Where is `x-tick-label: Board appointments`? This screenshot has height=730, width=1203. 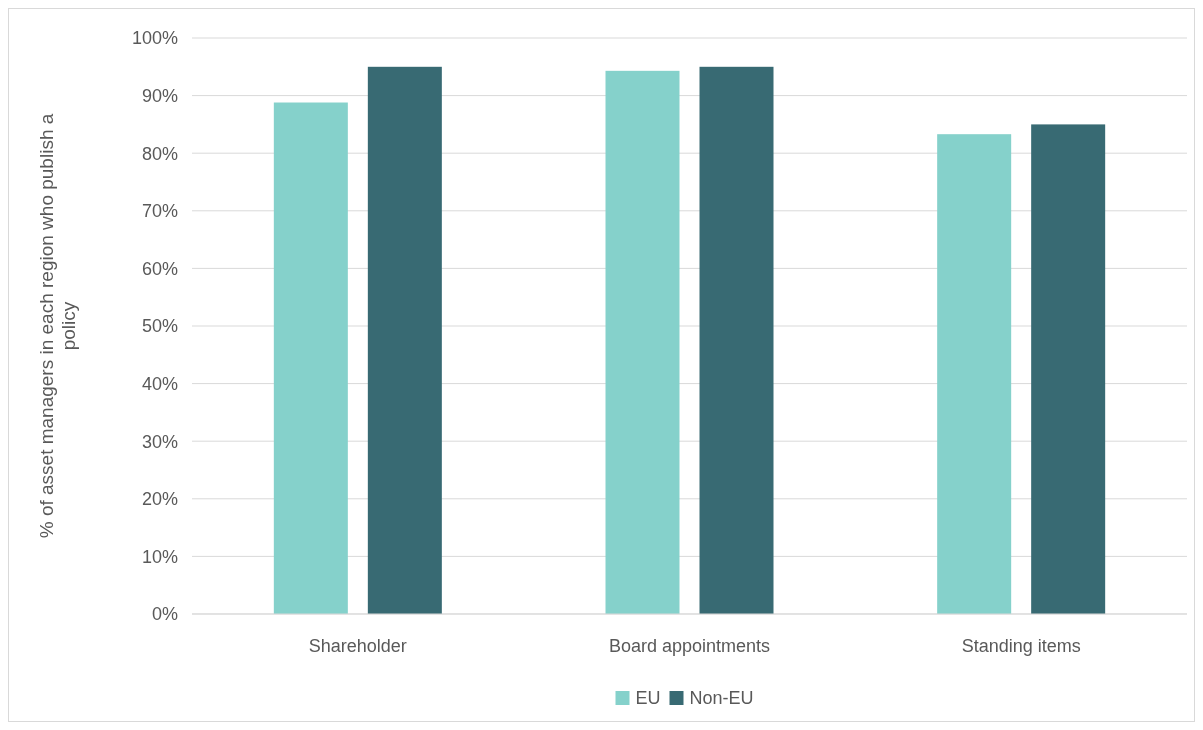
x-tick-label: Board appointments is located at coordinates (689, 646).